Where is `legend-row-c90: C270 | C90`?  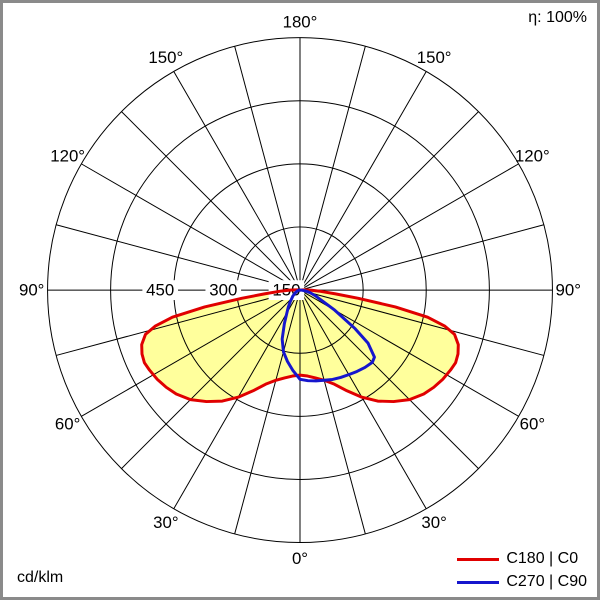 legend-row-c90: C270 | C90 is located at coordinates (522, 582).